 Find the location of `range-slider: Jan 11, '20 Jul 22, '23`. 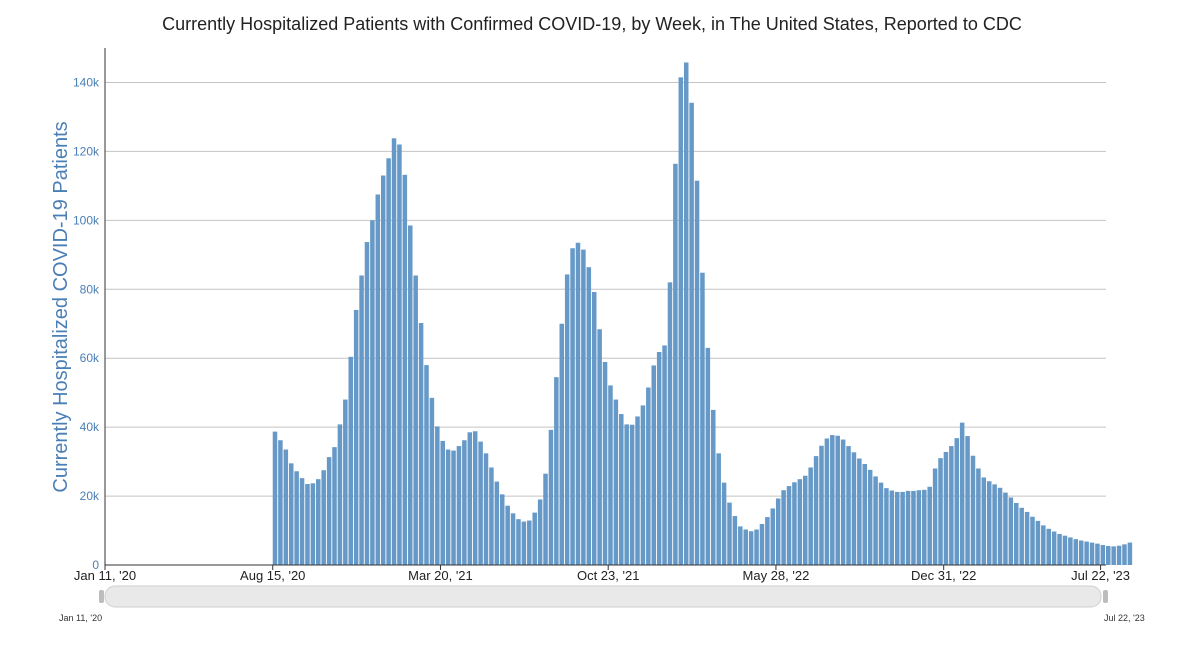

range-slider: Jan 11, '20 Jul 22, '23 is located at coordinates (602, 604).